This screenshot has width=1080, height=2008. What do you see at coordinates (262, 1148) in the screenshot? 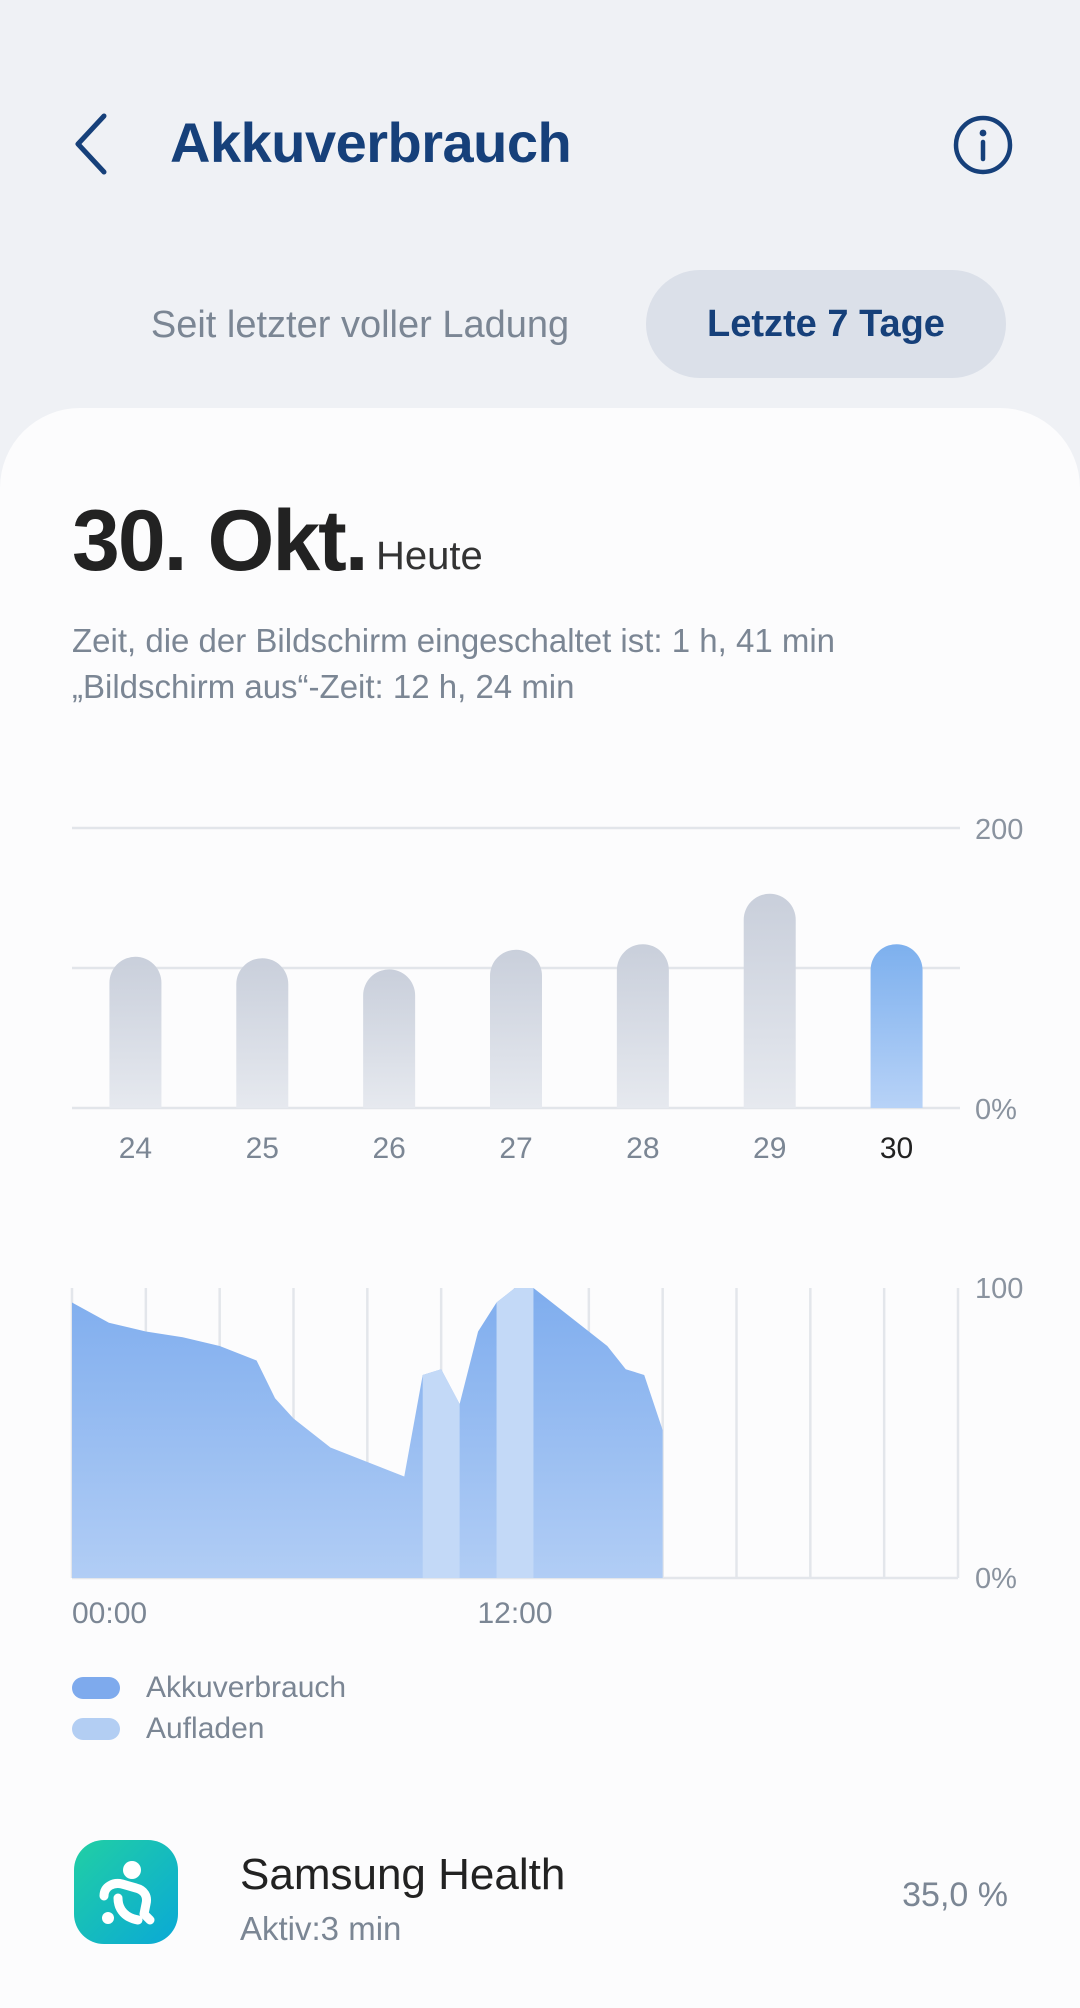
I see `bar-chart-x-tick-label: 25` at bounding box center [262, 1148].